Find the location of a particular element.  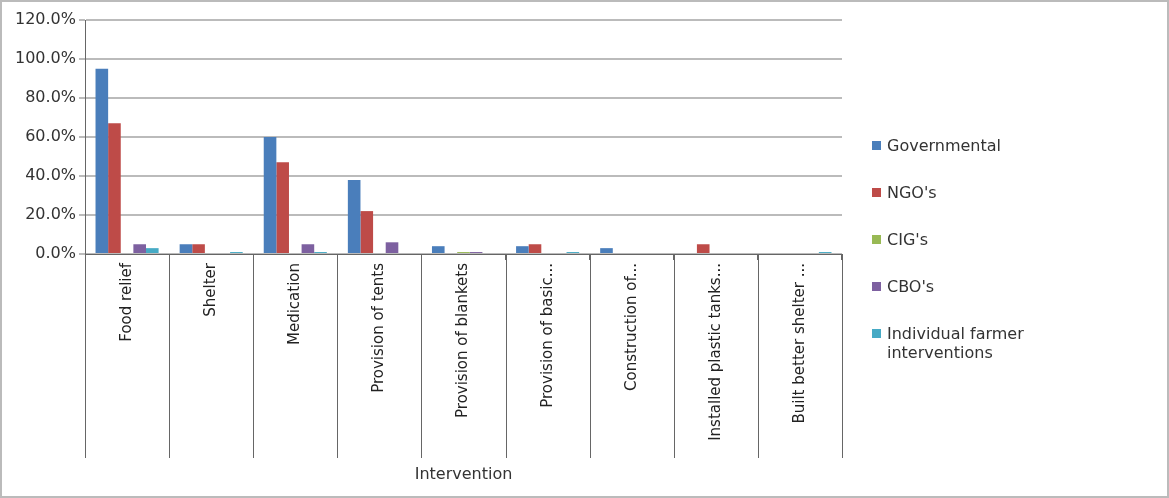

x-tick-label: Shelter is located at coordinates (210, 289).